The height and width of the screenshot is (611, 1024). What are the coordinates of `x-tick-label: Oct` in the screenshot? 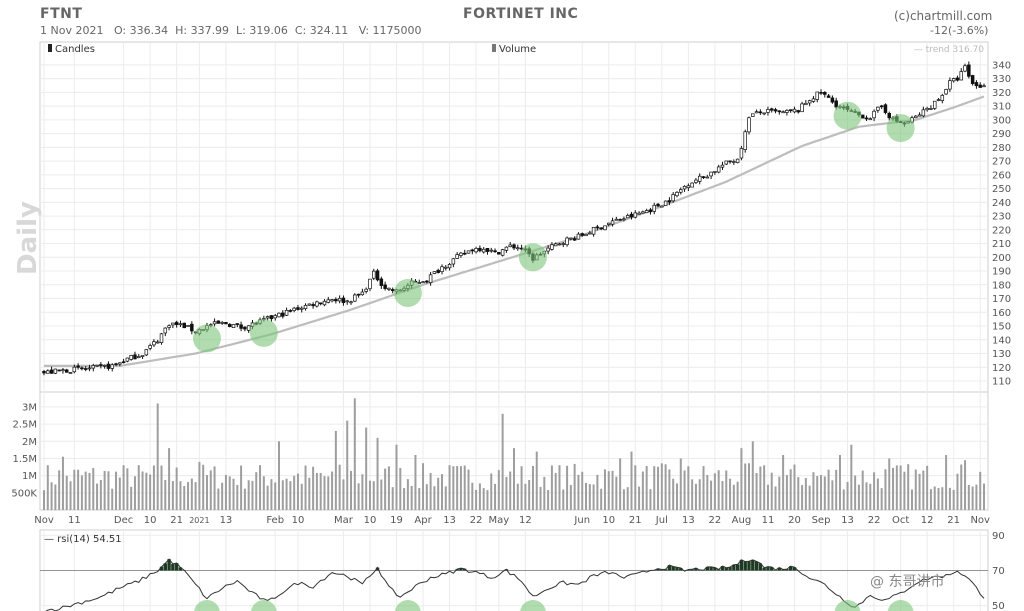 It's located at (900, 520).